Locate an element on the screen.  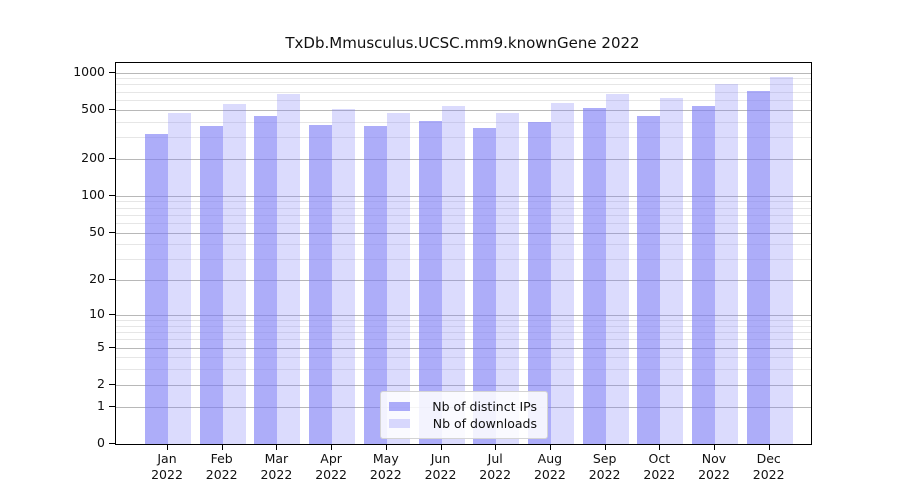
chart-title: TxDb.Mmusculus.UCSC.mm9.knownGene 2022 is located at coordinates (462, 43).